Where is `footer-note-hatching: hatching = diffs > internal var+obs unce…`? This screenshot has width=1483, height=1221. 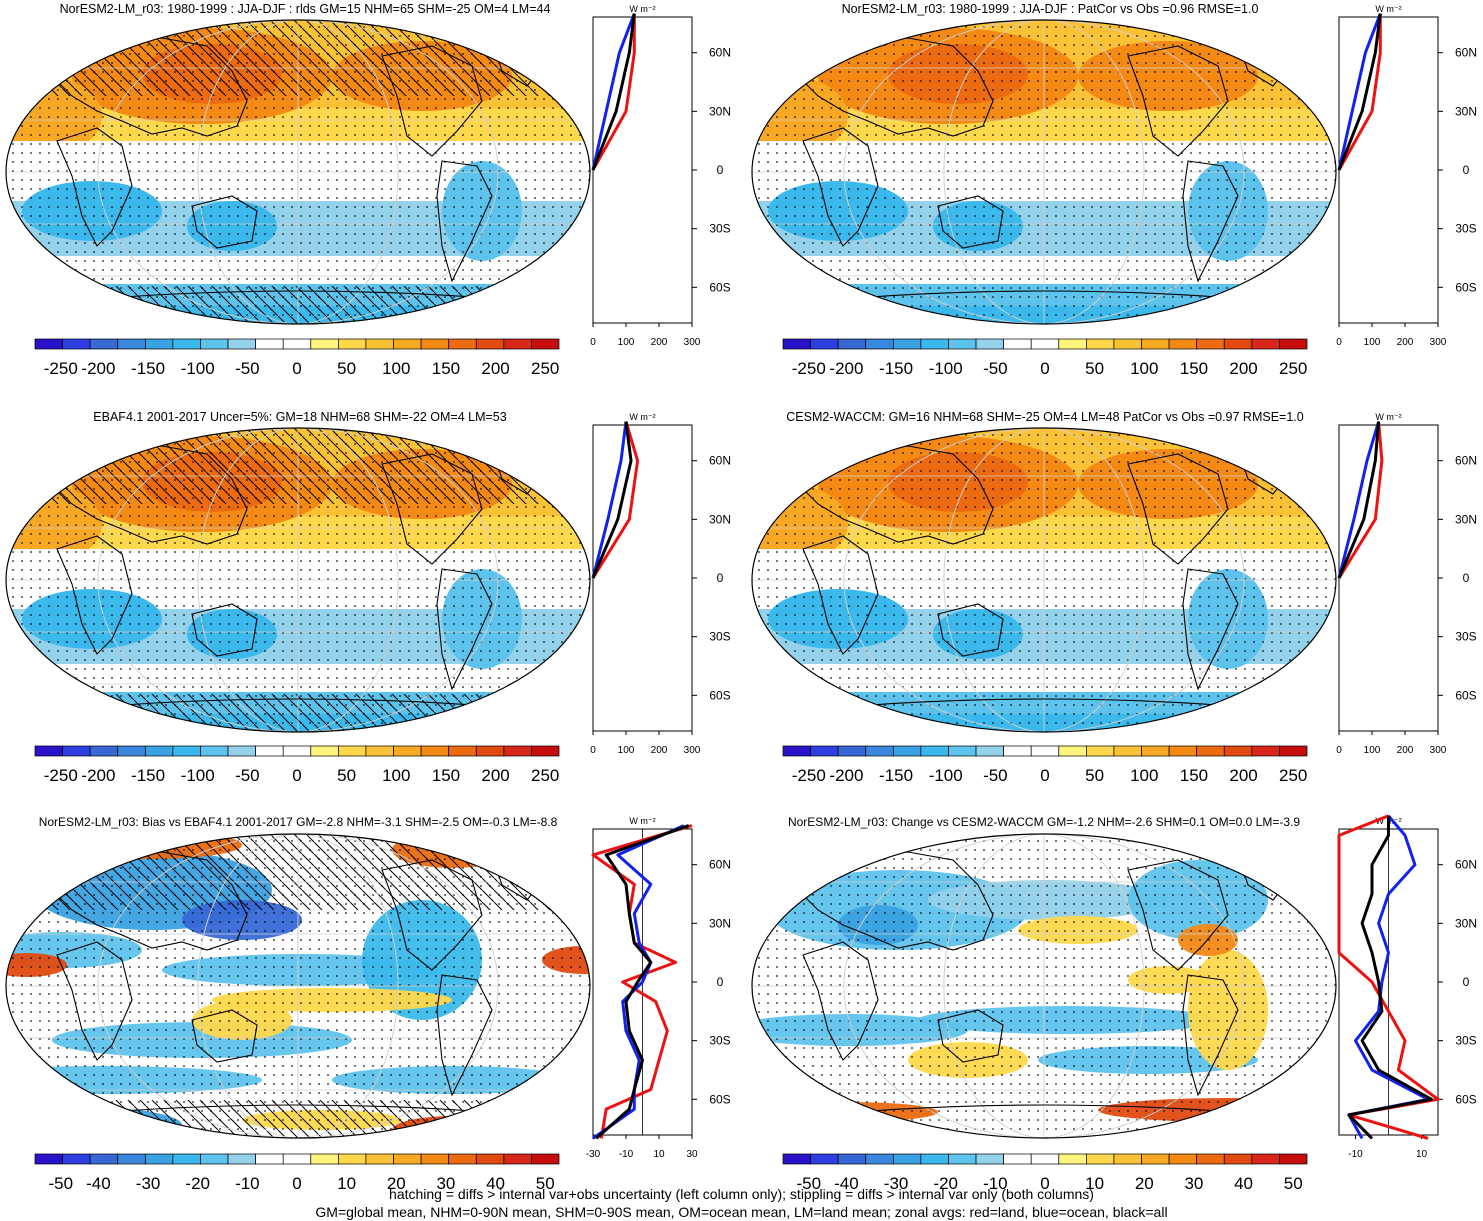
footer-note-hatching: hatching = diffs > internal var+obs unce… is located at coordinates (741, 1194).